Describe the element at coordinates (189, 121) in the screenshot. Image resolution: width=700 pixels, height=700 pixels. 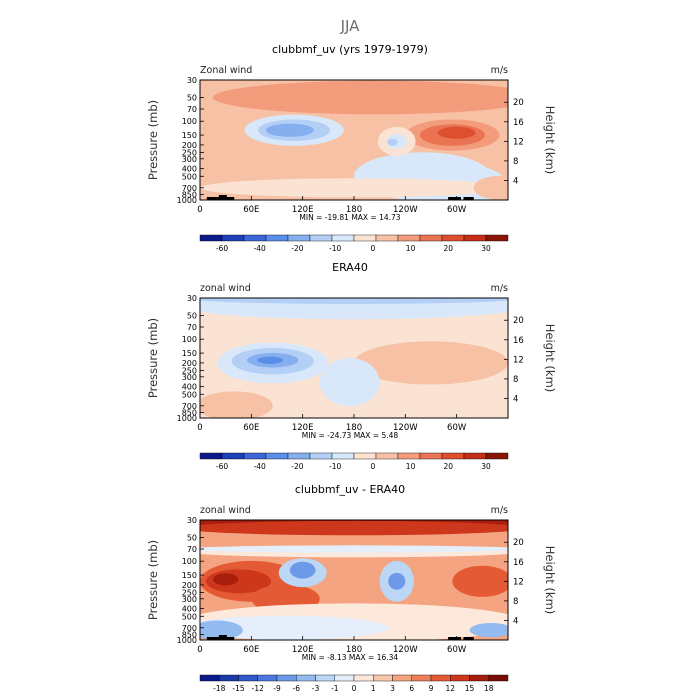
I see `y-tick-label: 100` at that location.